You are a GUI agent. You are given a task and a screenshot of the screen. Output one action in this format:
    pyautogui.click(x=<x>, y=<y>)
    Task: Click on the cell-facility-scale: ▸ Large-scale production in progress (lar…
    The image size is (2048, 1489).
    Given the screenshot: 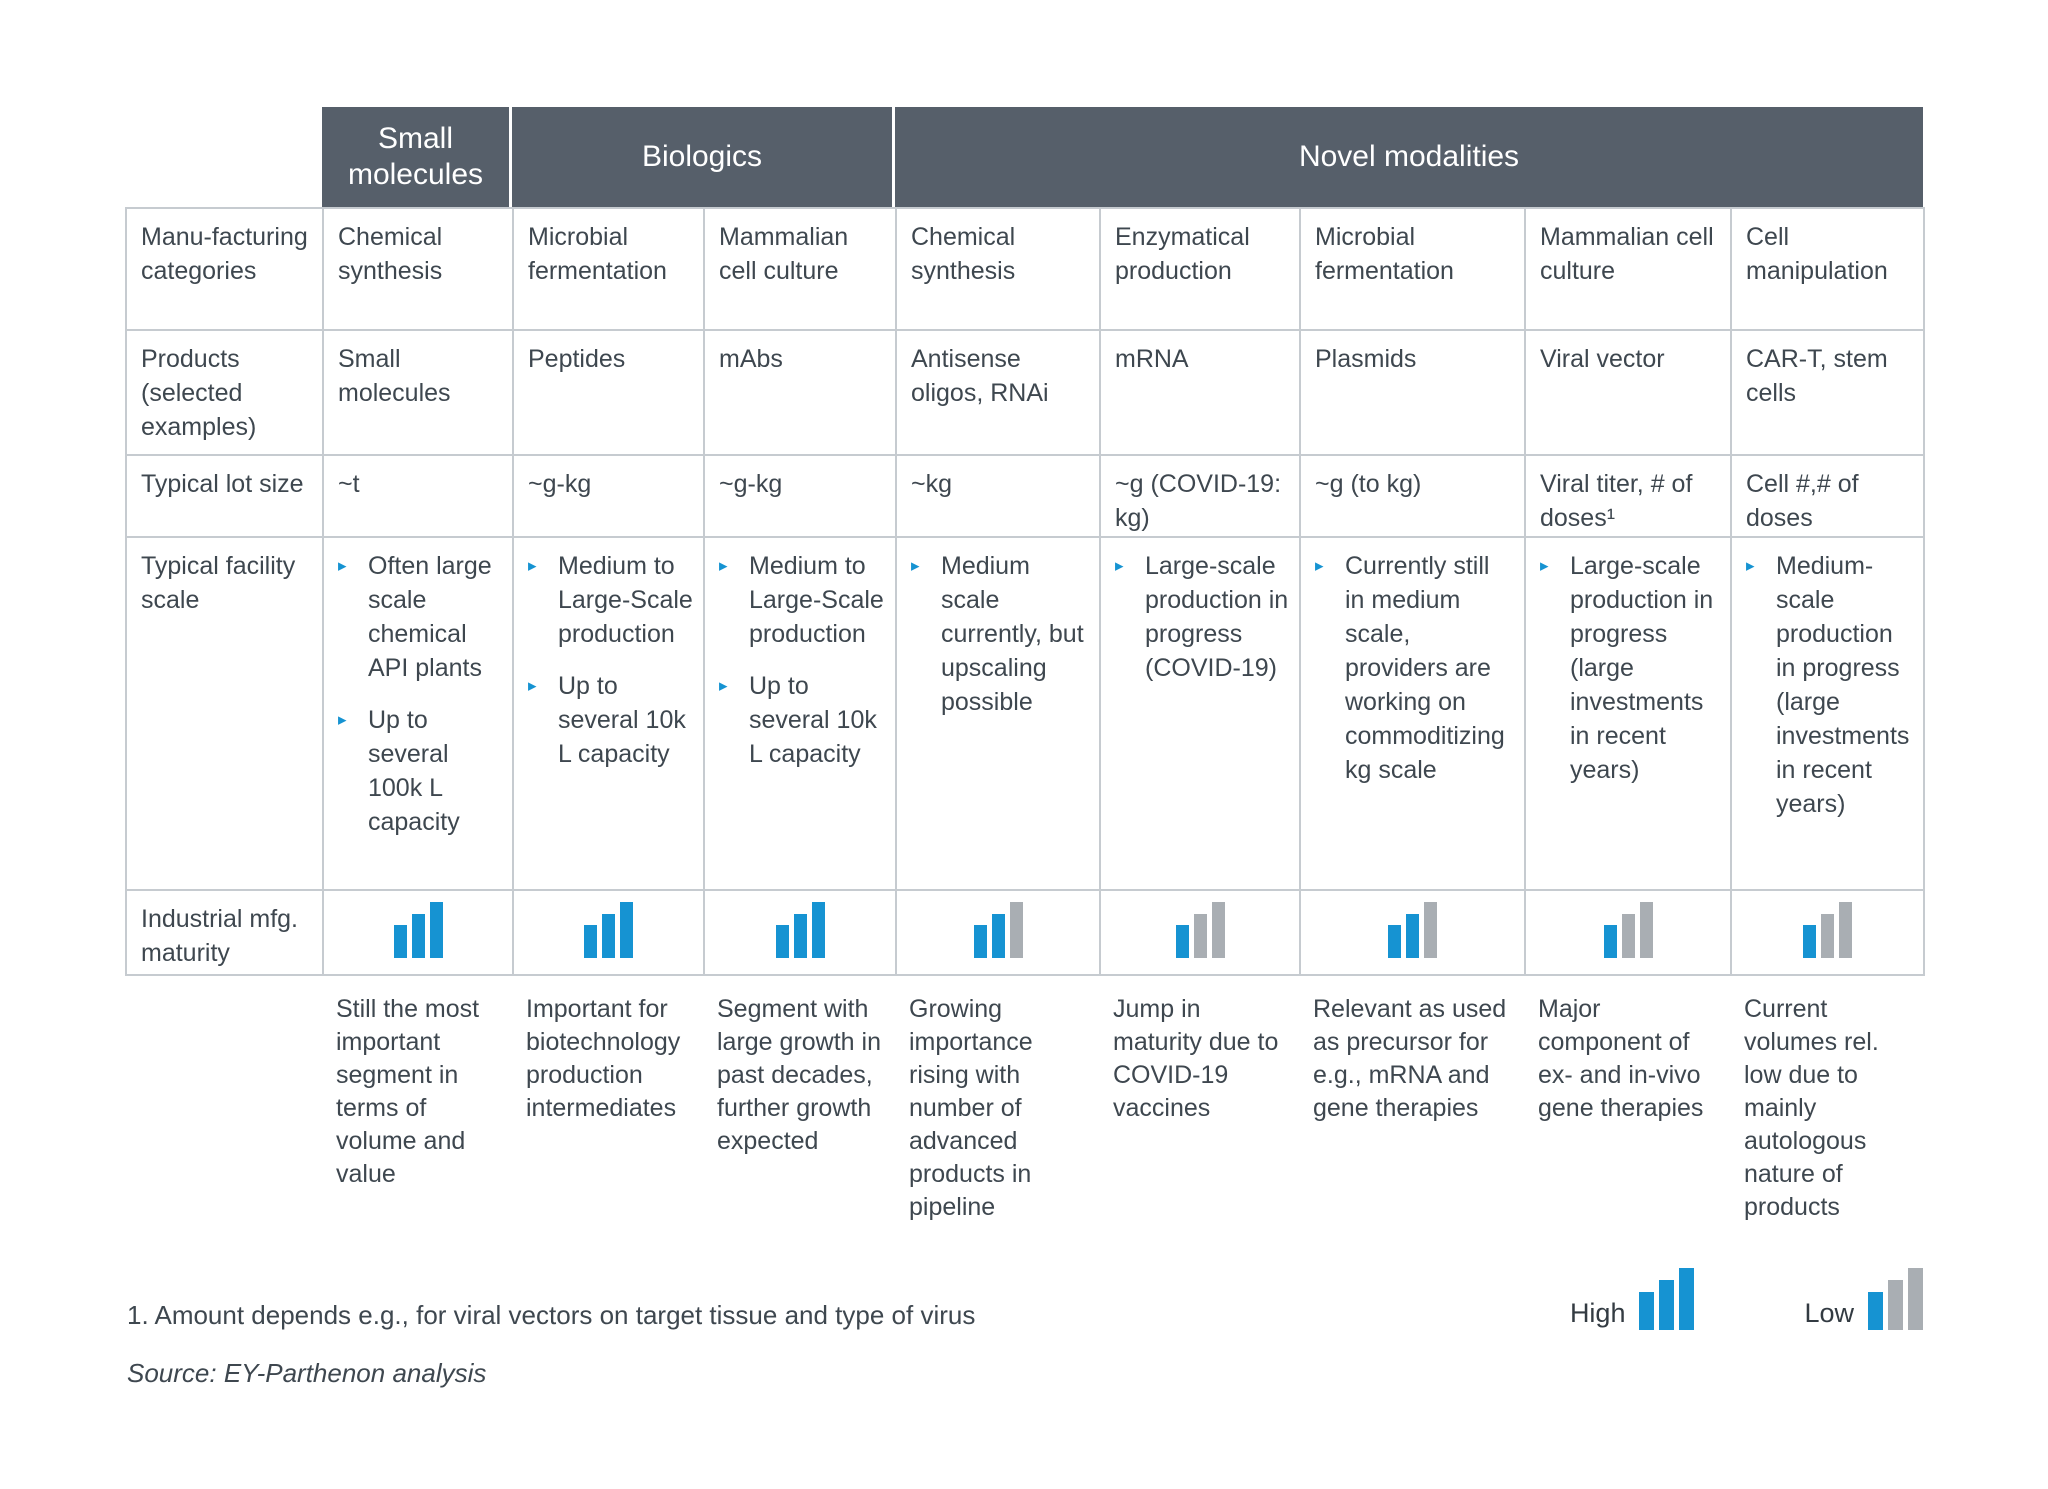 What is the action you would take?
    pyautogui.click(x=1629, y=714)
    